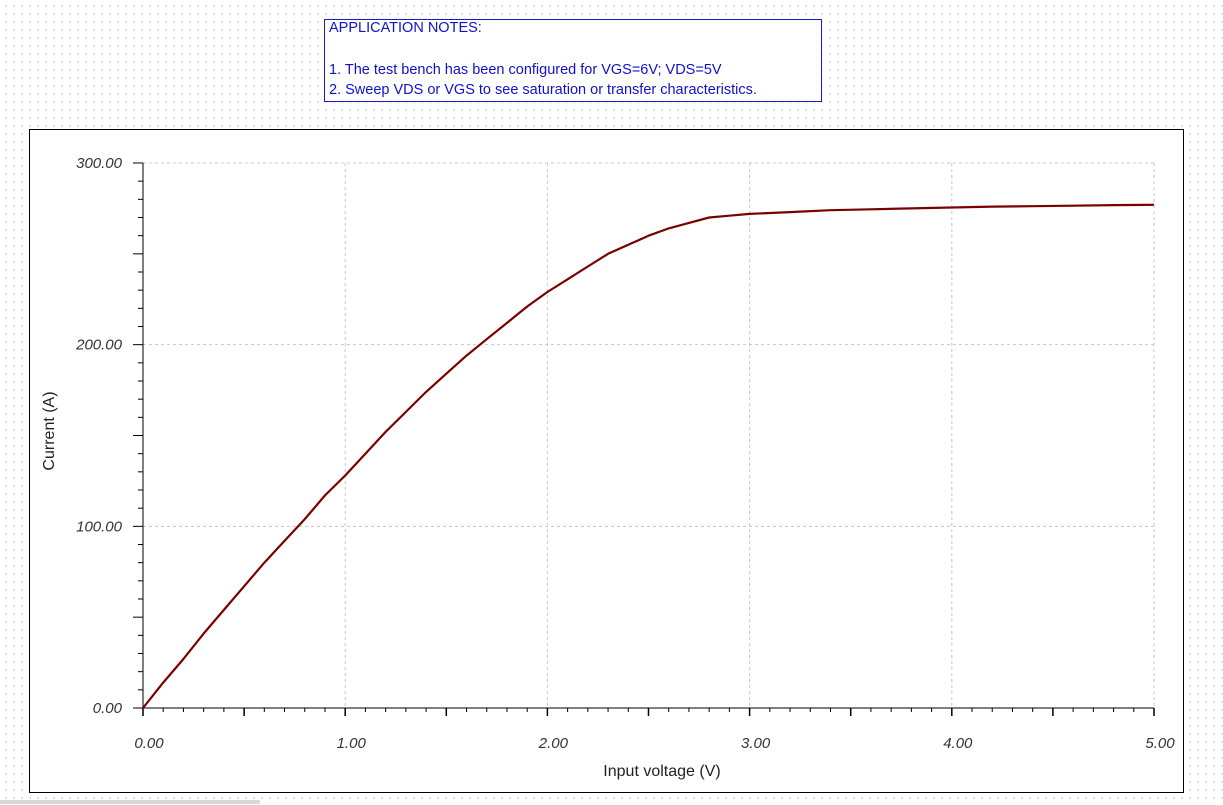 Image resolution: width=1223 pixels, height=805 pixels. What do you see at coordinates (352, 743) in the screenshot?
I see `x-tick-label: 1.00` at bounding box center [352, 743].